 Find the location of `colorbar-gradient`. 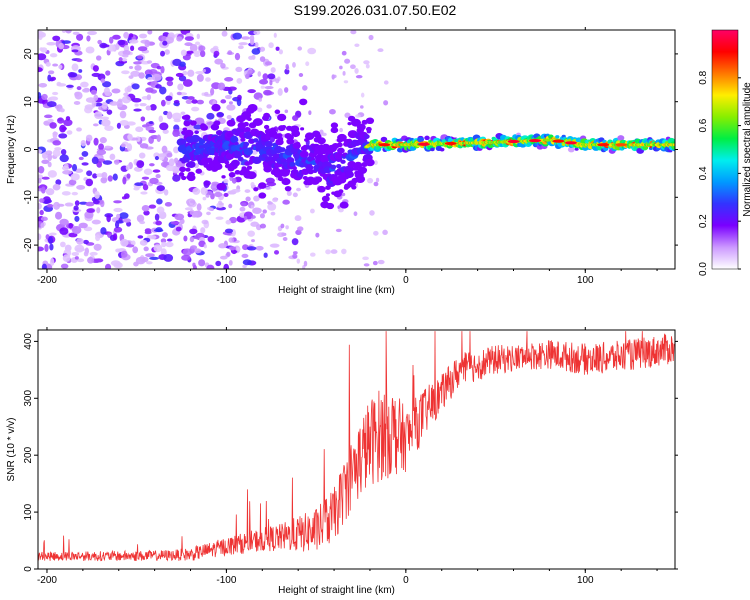

colorbar-gradient is located at coordinates (725, 149).